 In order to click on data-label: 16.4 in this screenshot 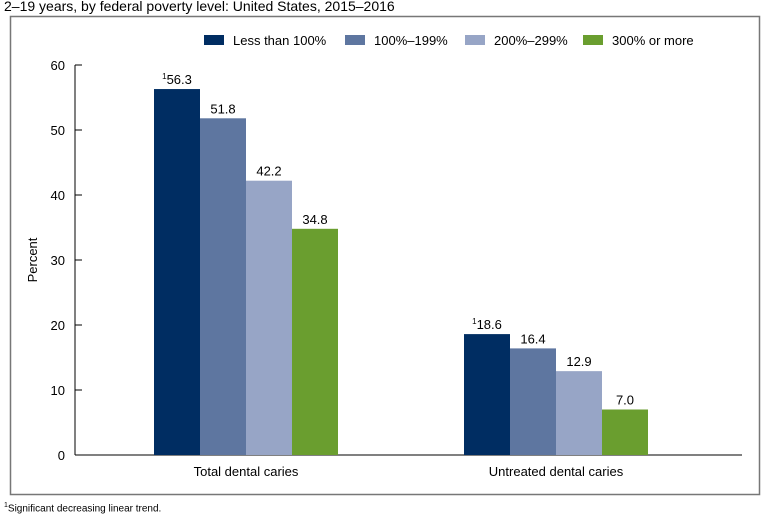, I will do `click(532, 338)`.